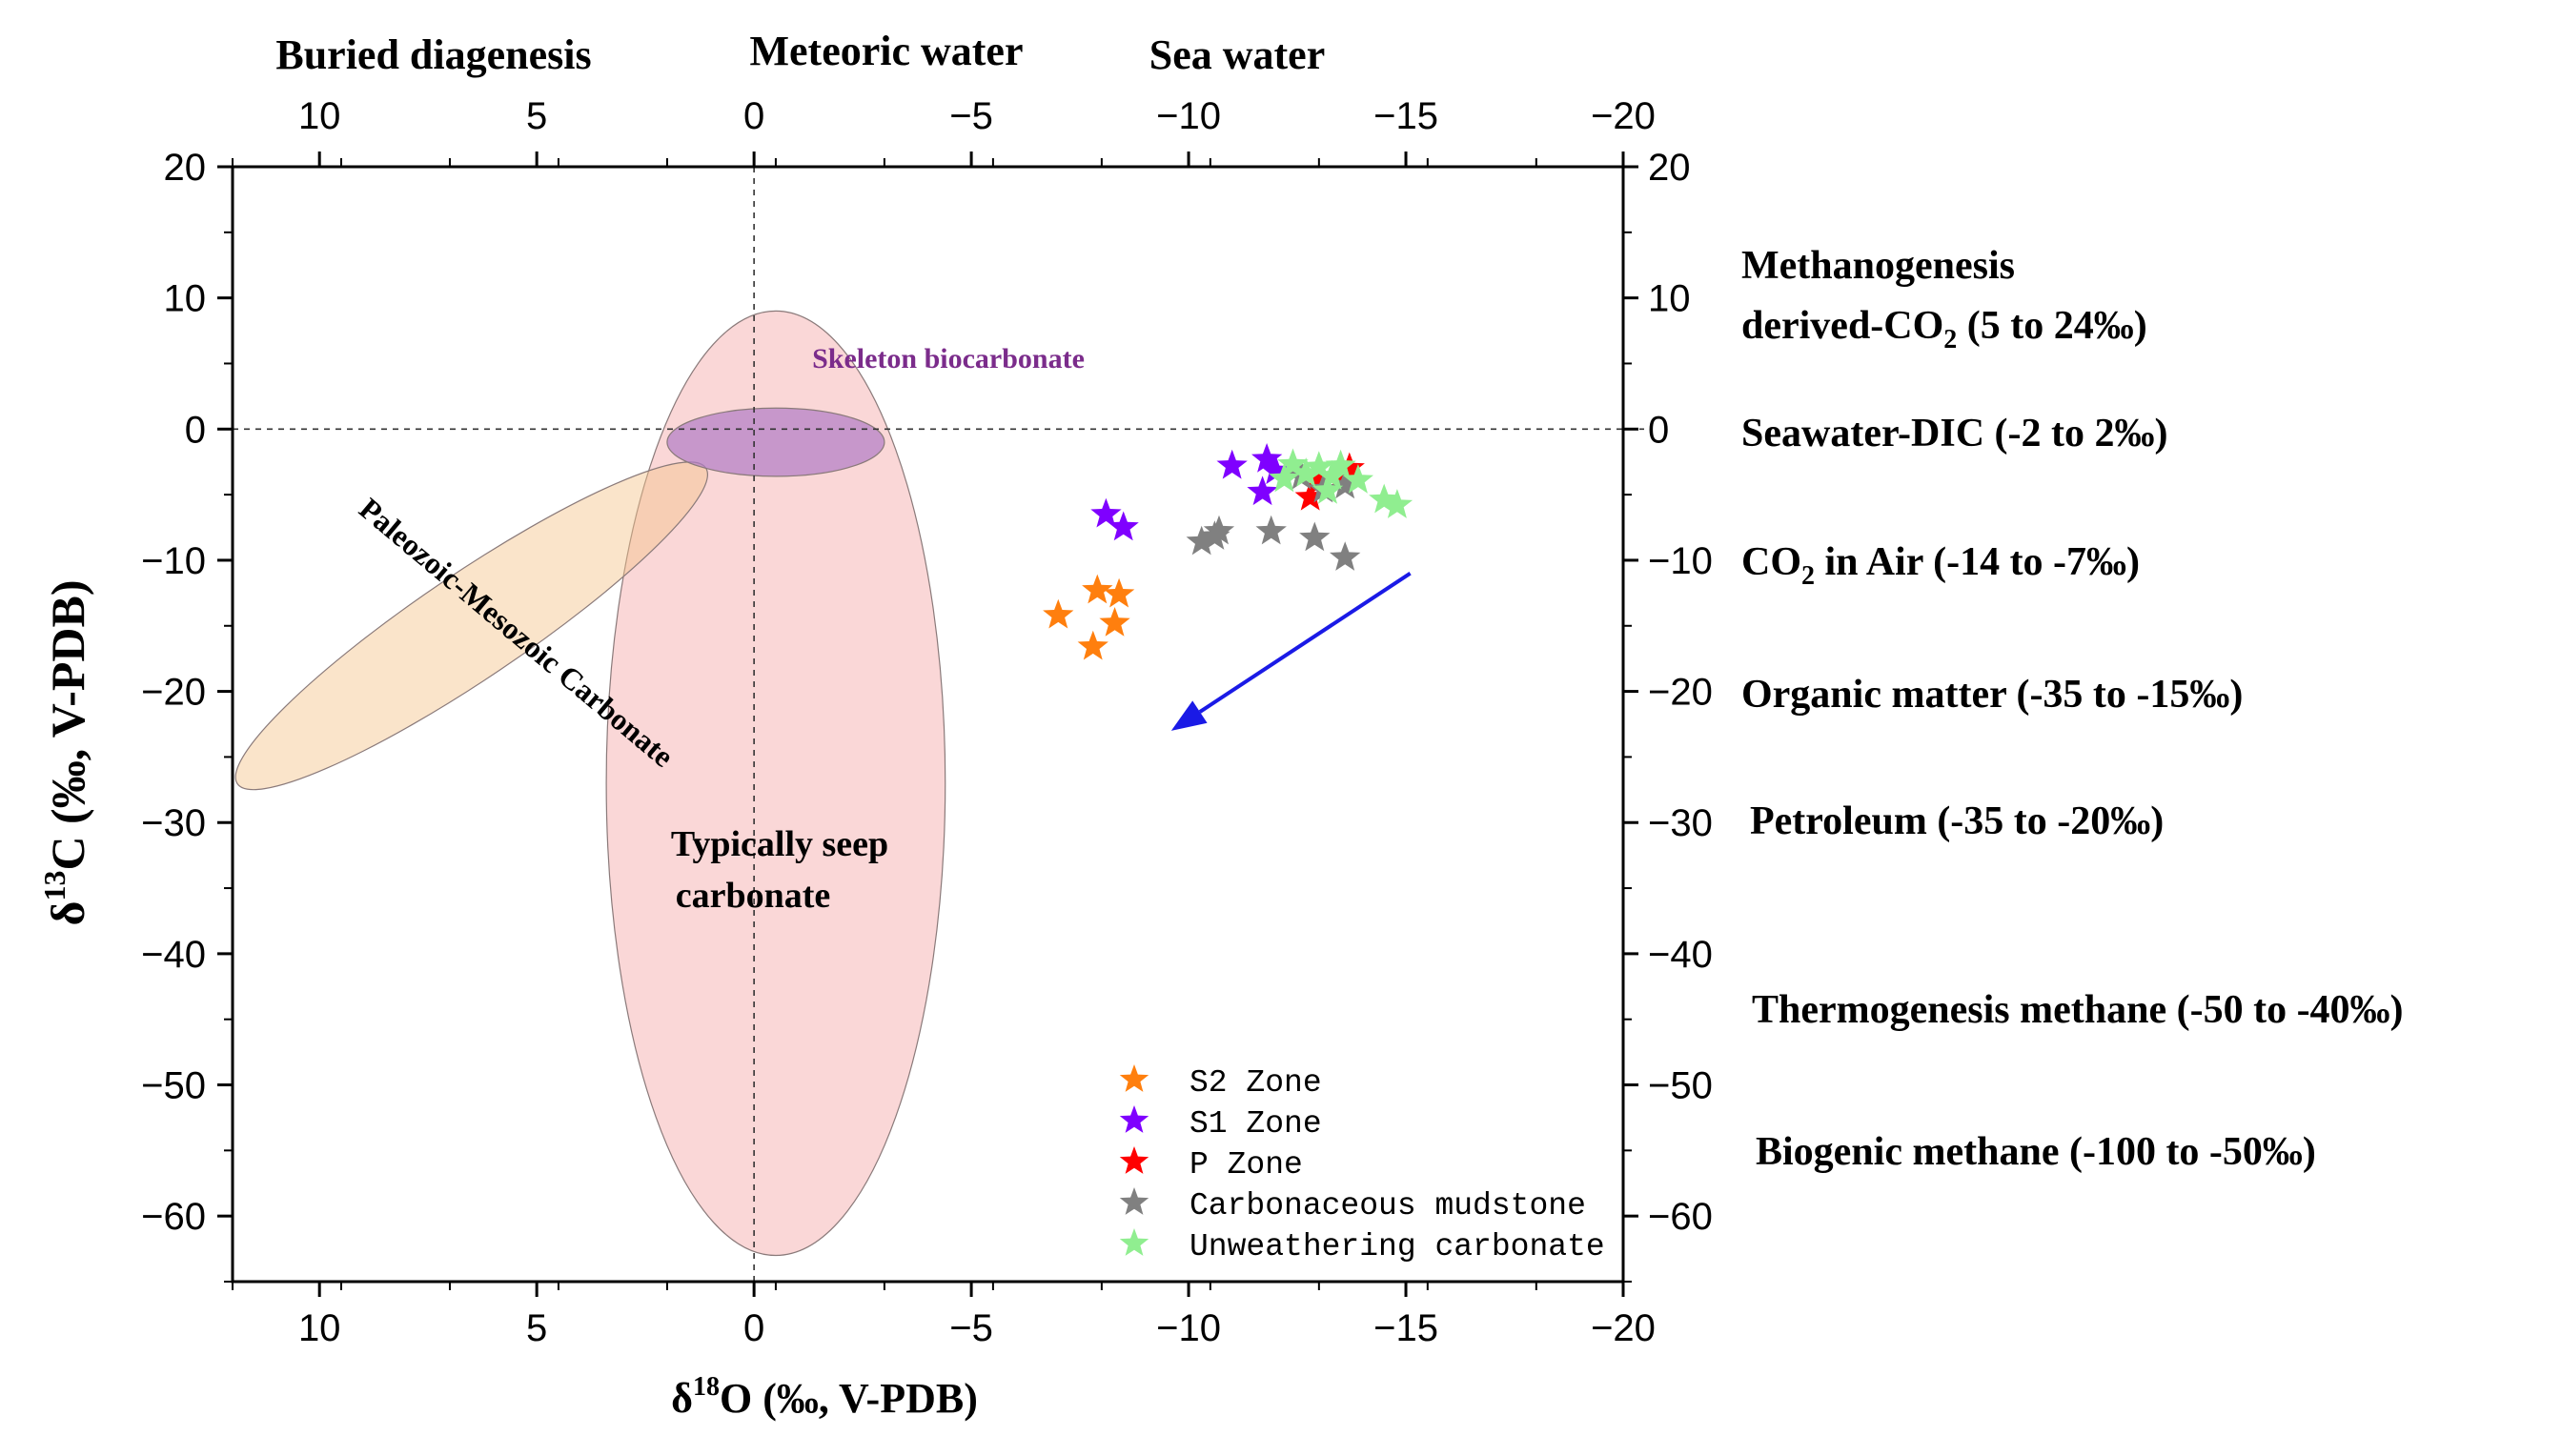  I want to click on y-tick-label-left: 20, so click(186, 168).